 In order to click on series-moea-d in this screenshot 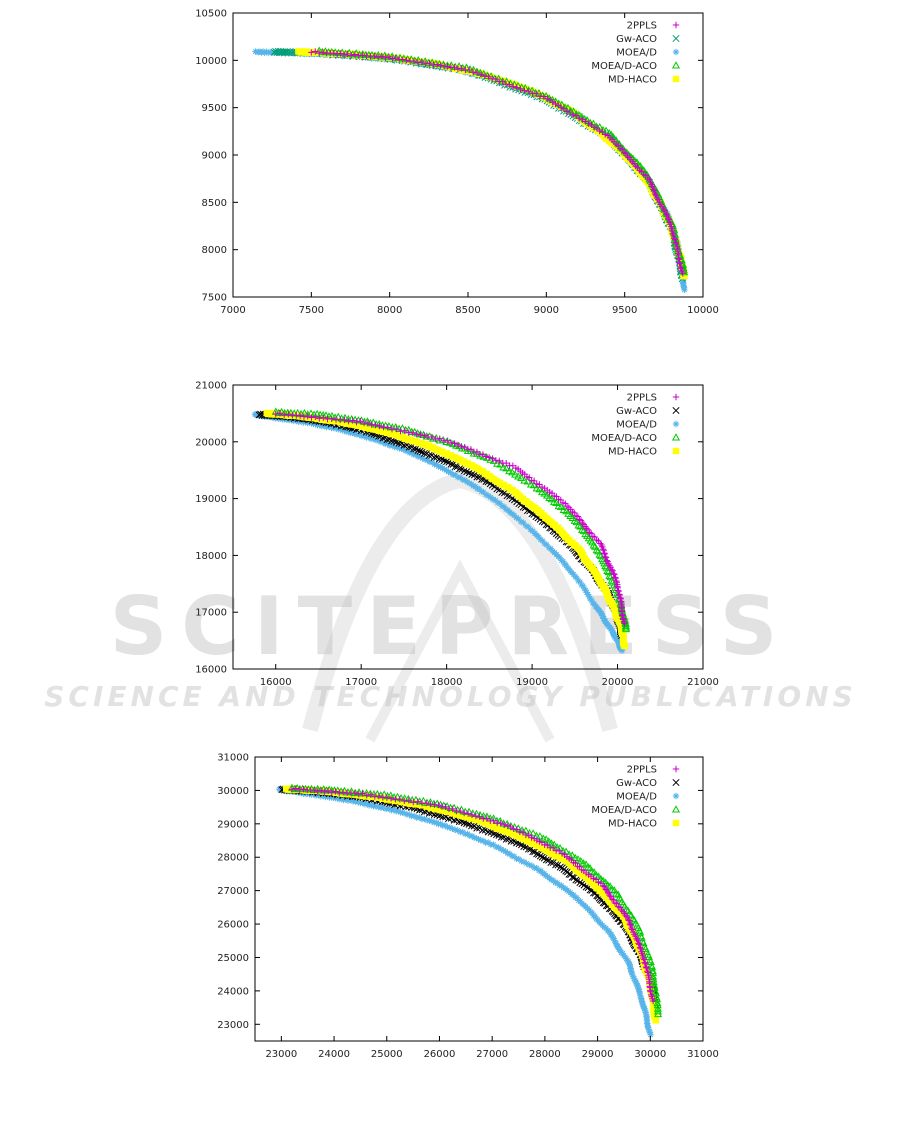, I will do `click(438, 532)`.